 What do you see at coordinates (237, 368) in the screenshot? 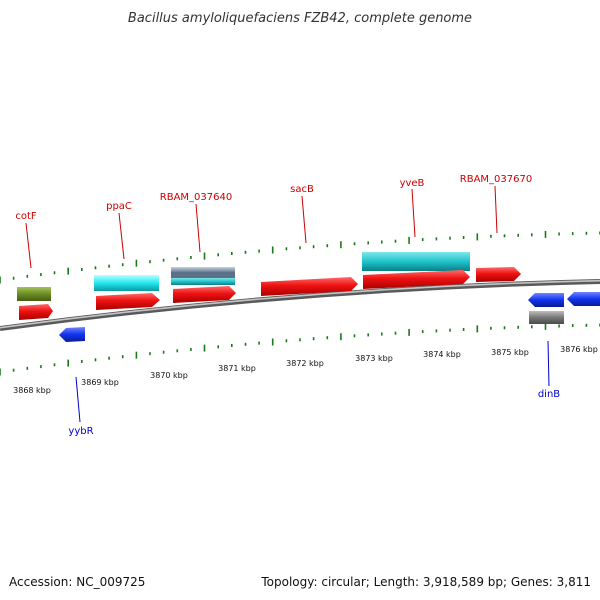
I see `axis-label: 3871 kbp` at bounding box center [237, 368].